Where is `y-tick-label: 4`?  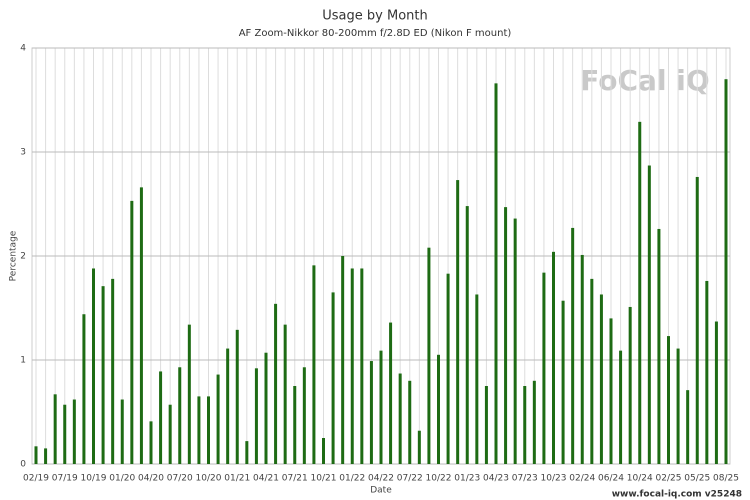
y-tick-label: 4 is located at coordinates (23, 49).